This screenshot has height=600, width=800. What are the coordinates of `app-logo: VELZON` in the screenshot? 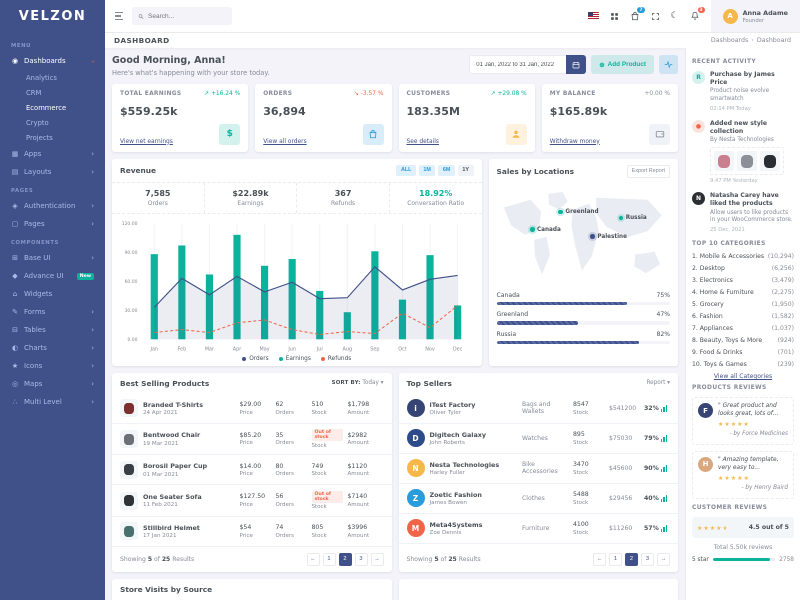 It's located at (52, 16).